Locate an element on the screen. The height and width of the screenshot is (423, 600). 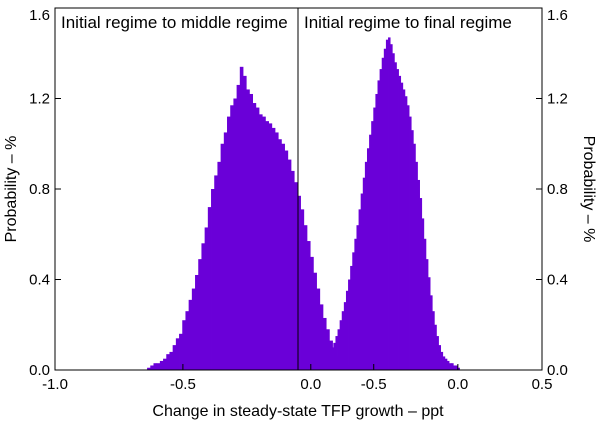
panel-title-left: Initial regime to middle regime is located at coordinates (174, 22).